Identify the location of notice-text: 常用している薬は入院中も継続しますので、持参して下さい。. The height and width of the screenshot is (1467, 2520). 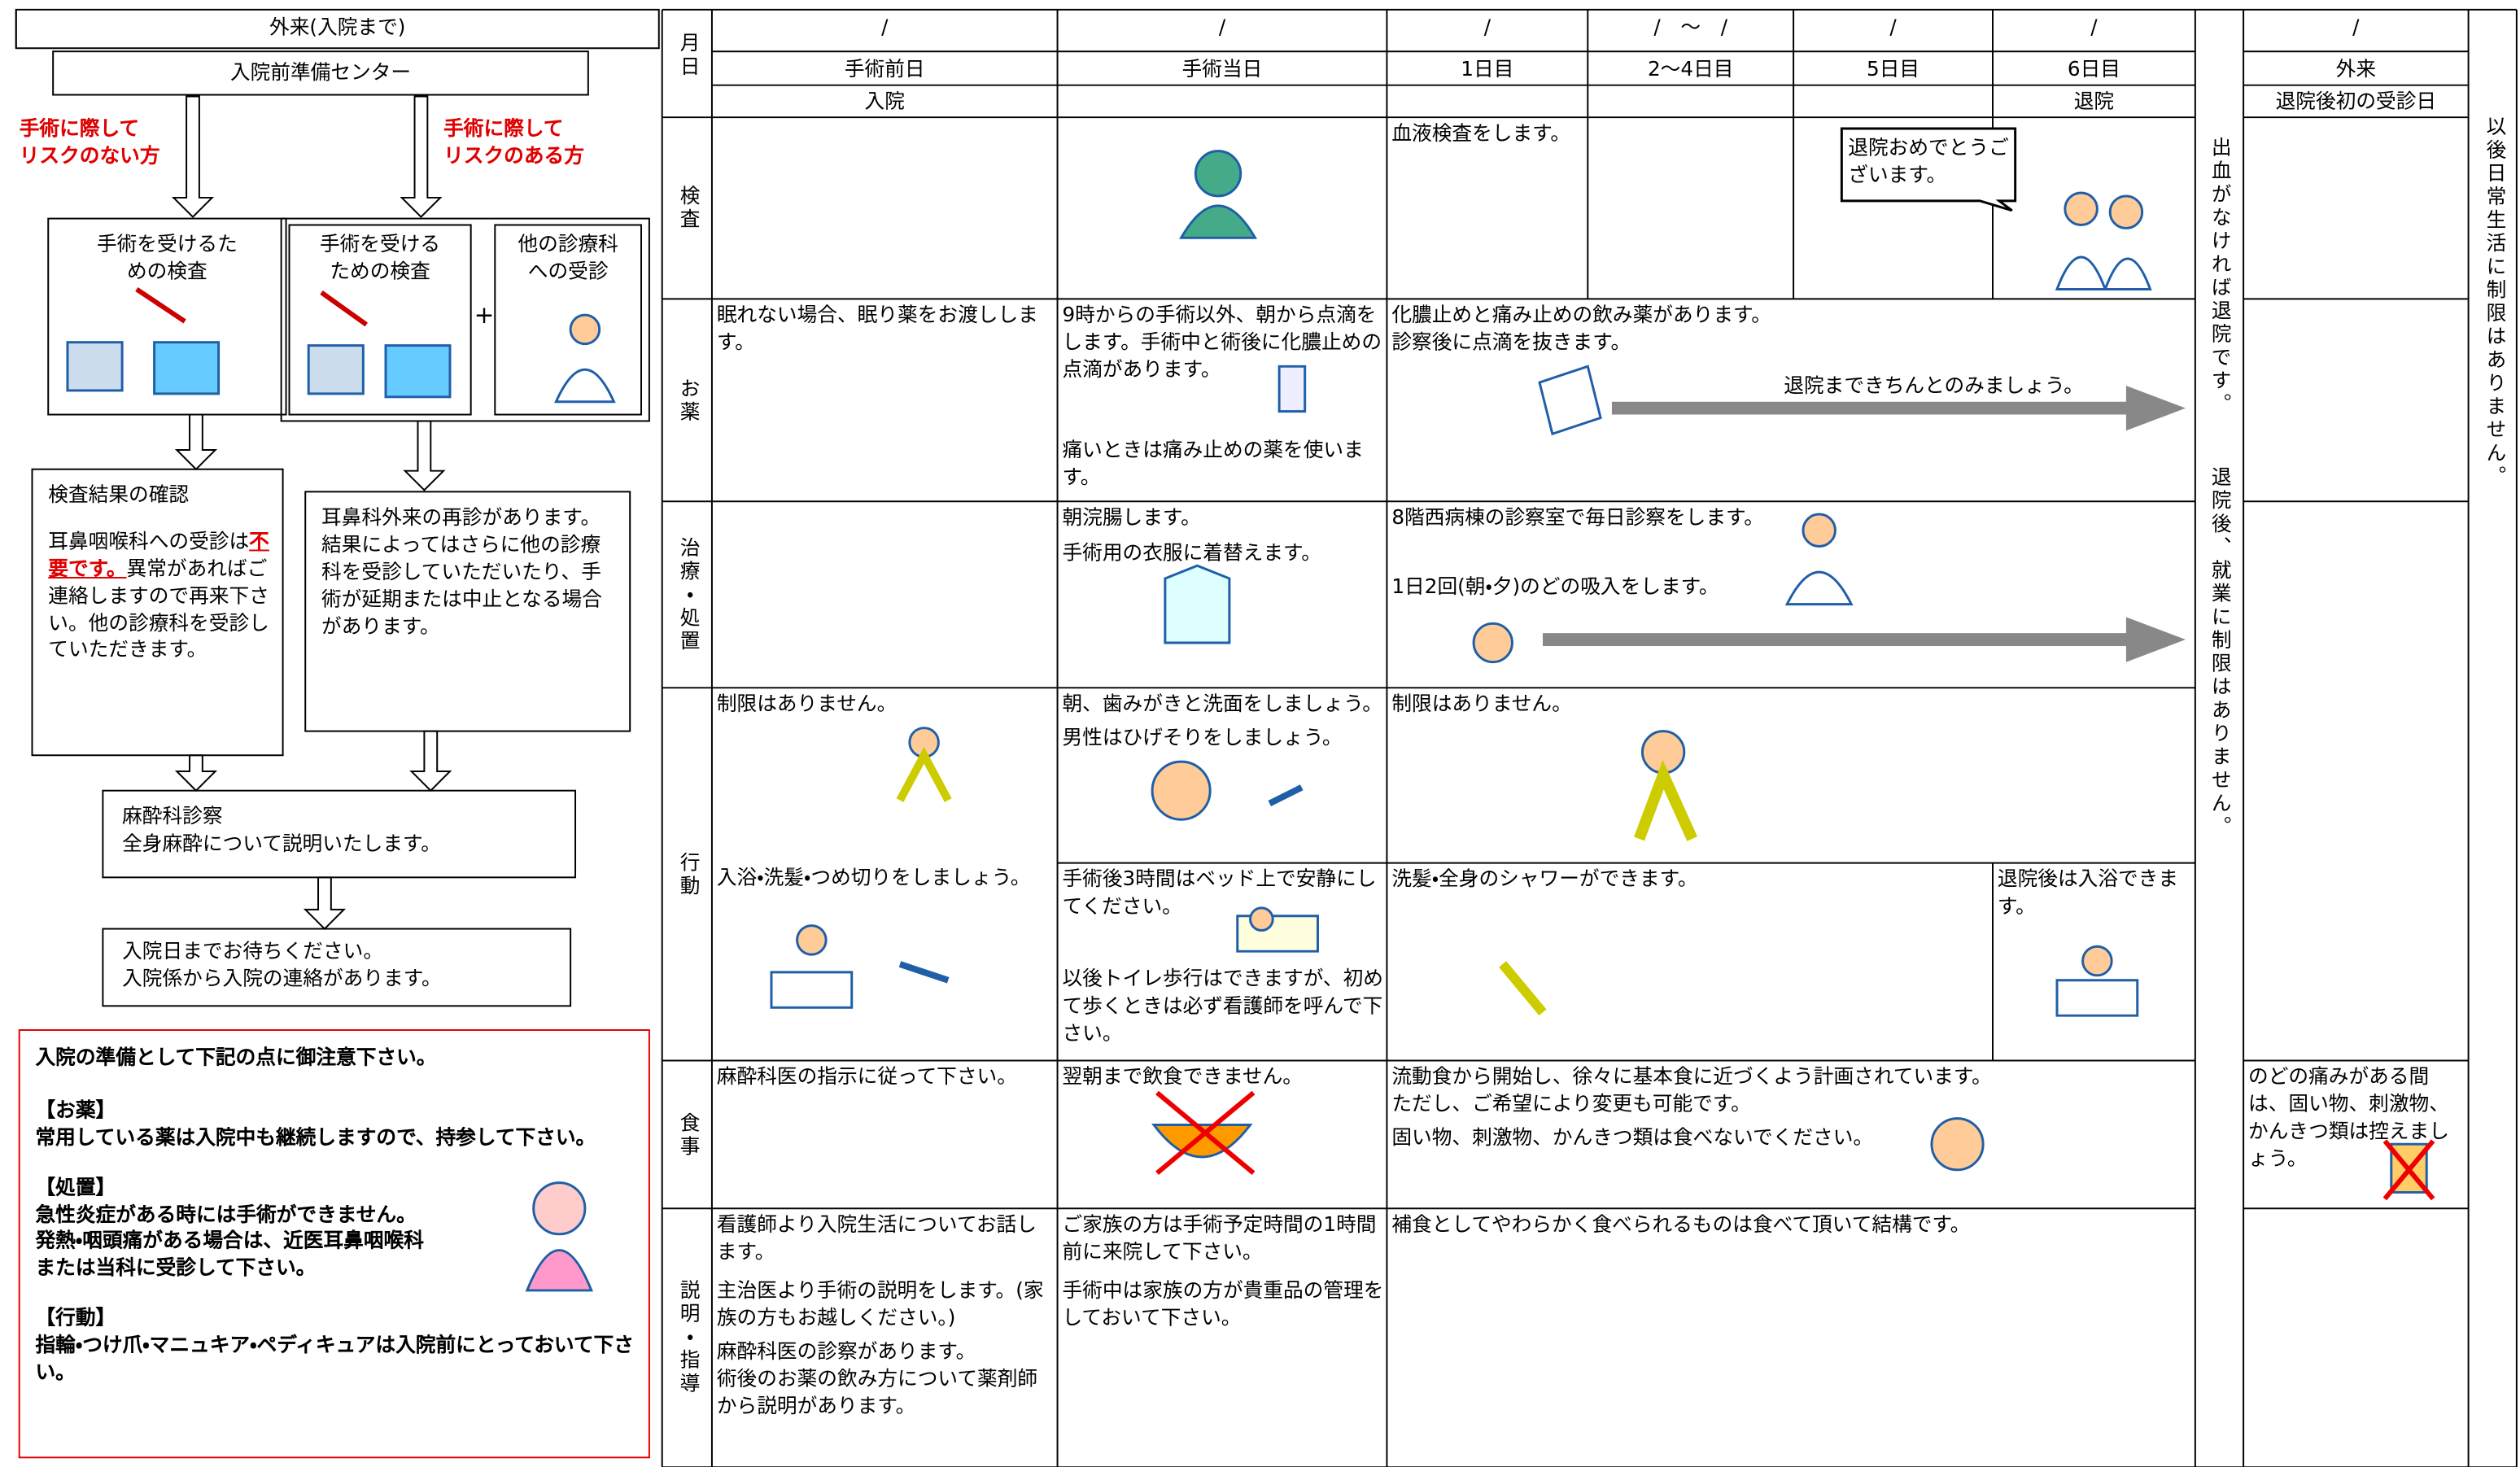
(316, 1137).